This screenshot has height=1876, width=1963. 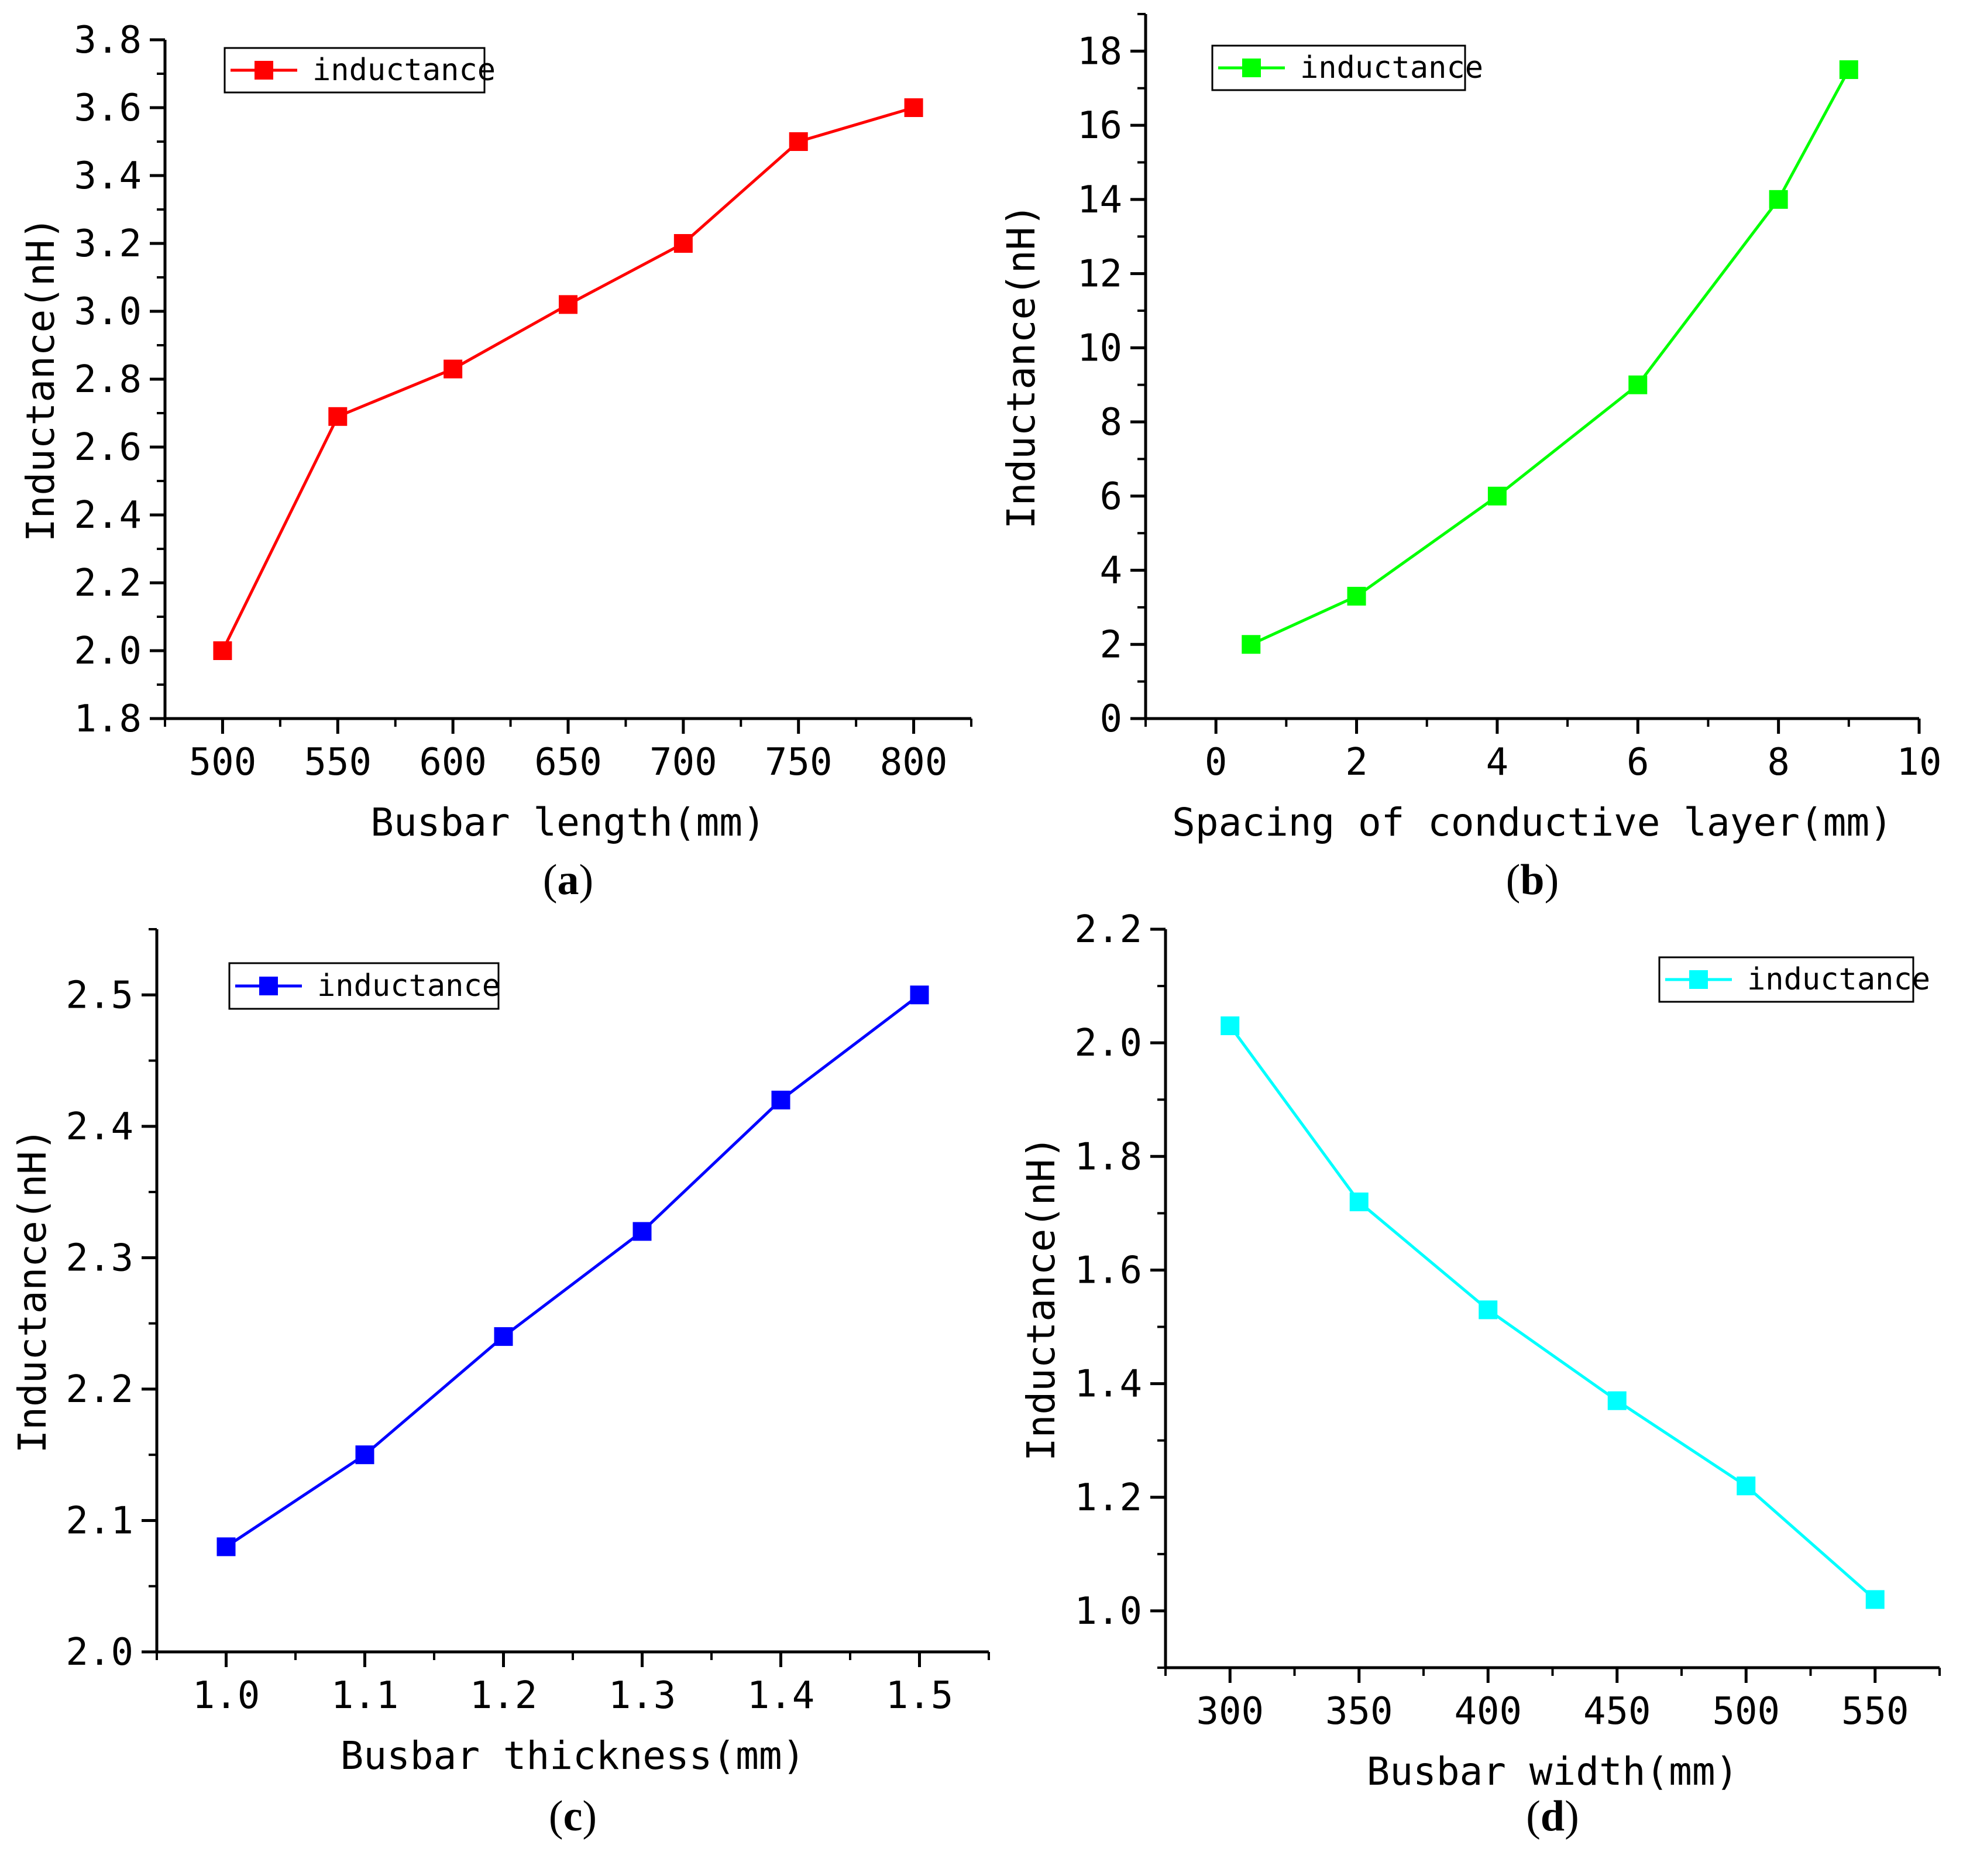 I want to click on x-tick-label: 6, so click(x=1638, y=763).